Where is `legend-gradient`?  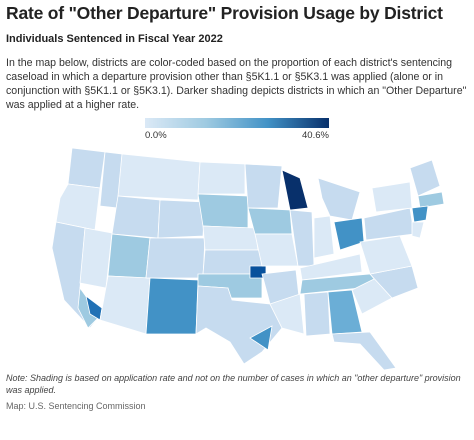 legend-gradient is located at coordinates (237, 123).